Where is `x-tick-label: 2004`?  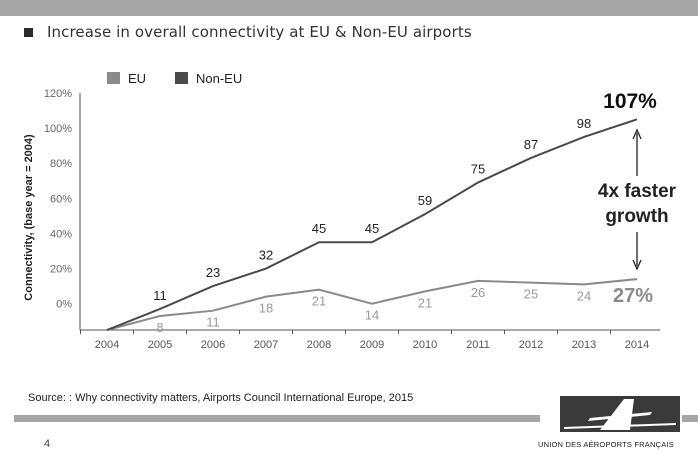
x-tick-label: 2004 is located at coordinates (107, 345).